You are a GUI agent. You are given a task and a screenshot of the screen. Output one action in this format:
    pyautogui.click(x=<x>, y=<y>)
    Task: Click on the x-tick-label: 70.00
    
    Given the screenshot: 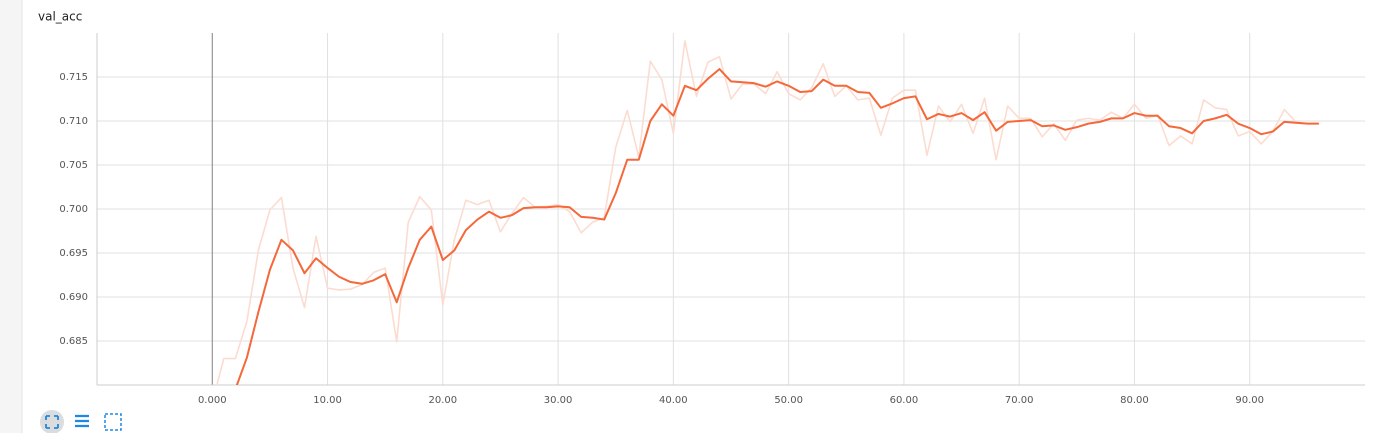 What is the action you would take?
    pyautogui.click(x=1019, y=400)
    